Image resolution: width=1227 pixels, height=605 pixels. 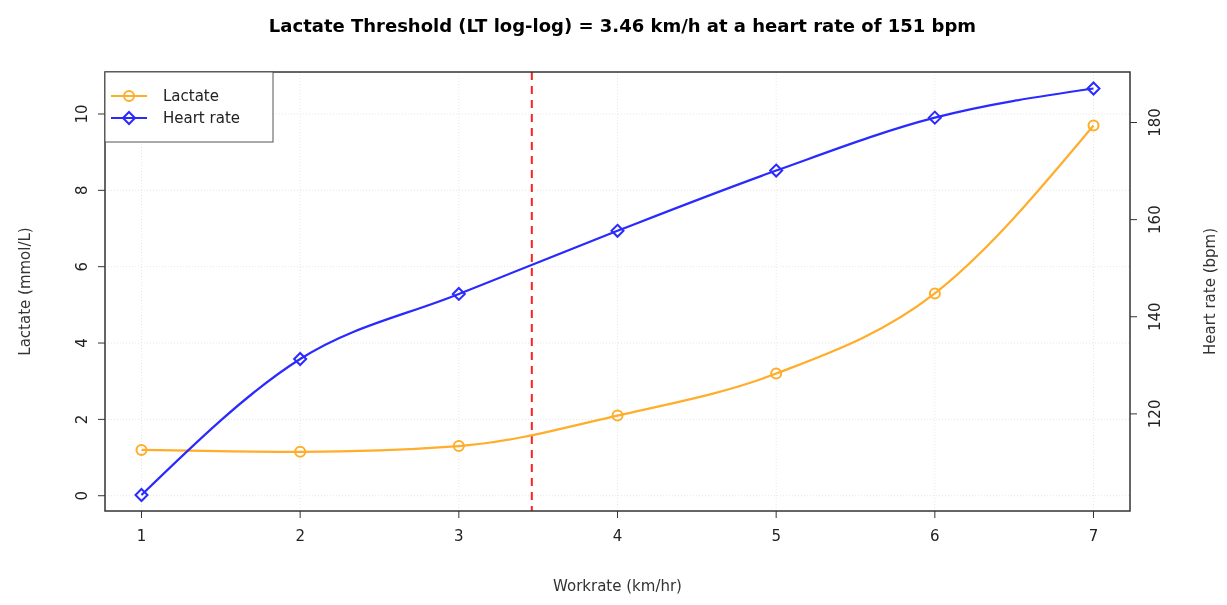 What do you see at coordinates (82, 495) in the screenshot?
I see `y-tick-label: 0` at bounding box center [82, 495].